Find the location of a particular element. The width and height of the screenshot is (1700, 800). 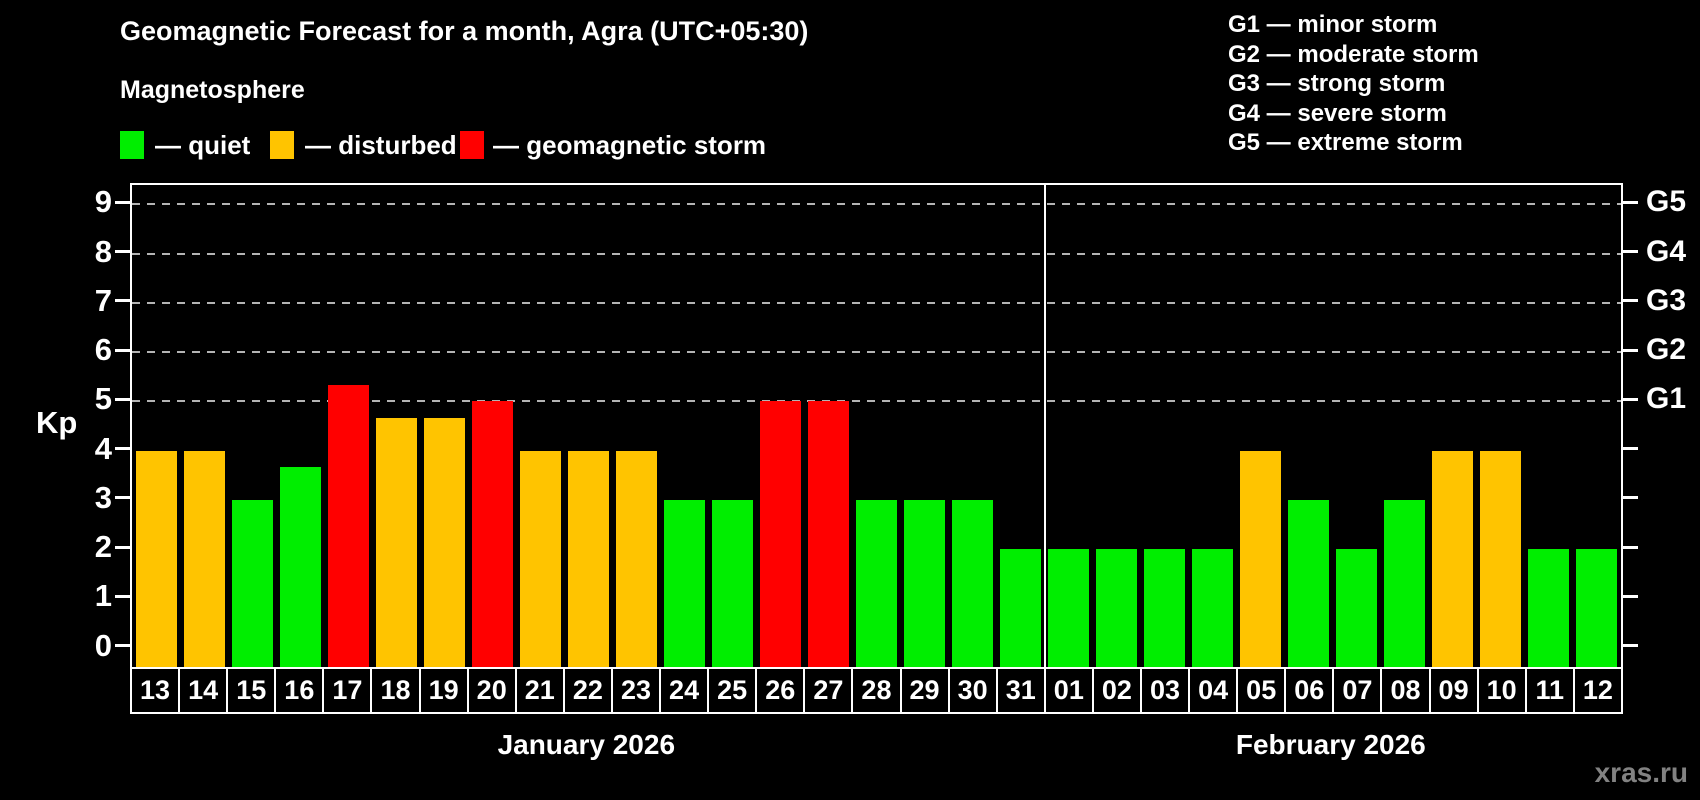

quiet-legend-label: — quiet is located at coordinates (203, 145).